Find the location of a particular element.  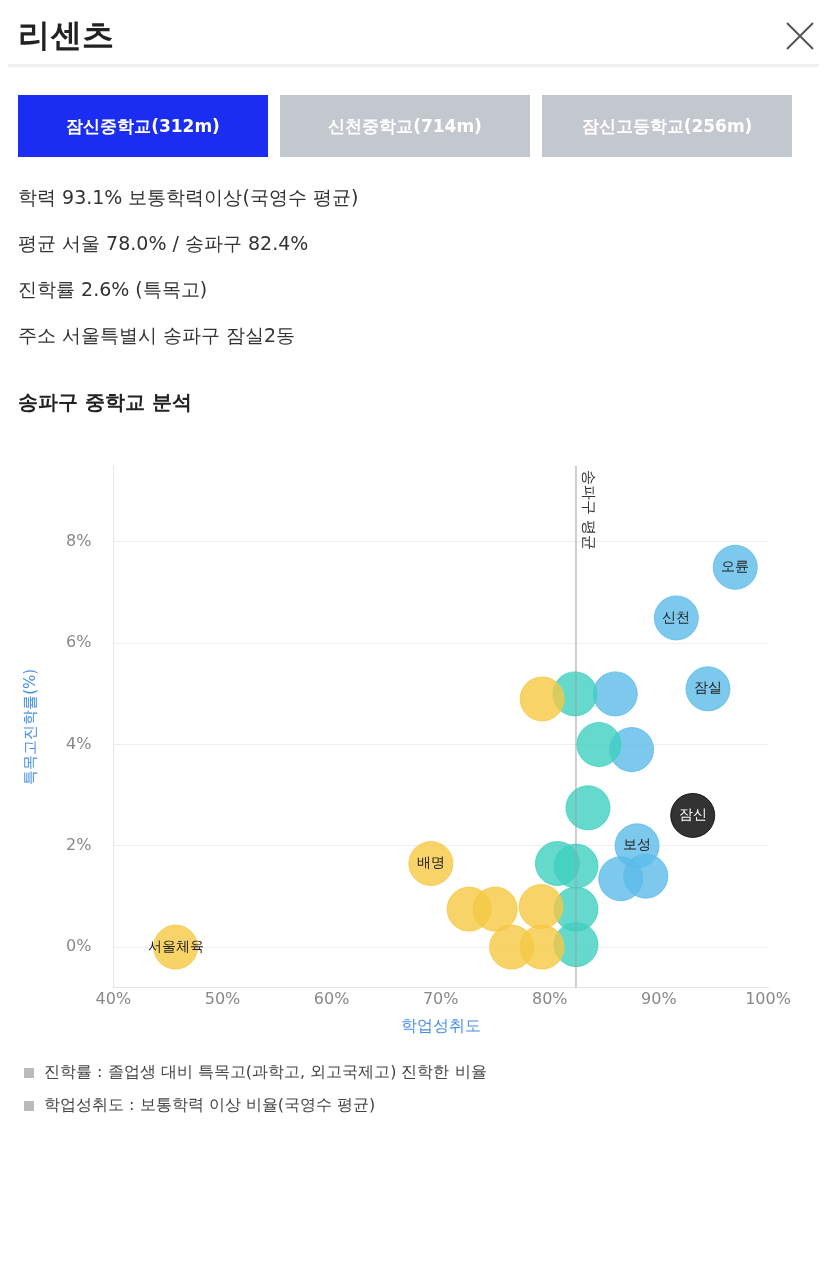

x-tick-label: 100% is located at coordinates (768, 999).